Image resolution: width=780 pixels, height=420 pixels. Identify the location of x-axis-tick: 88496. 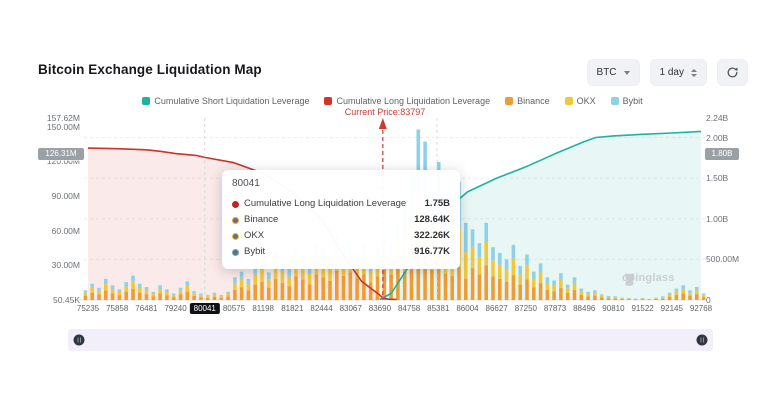
(584, 308).